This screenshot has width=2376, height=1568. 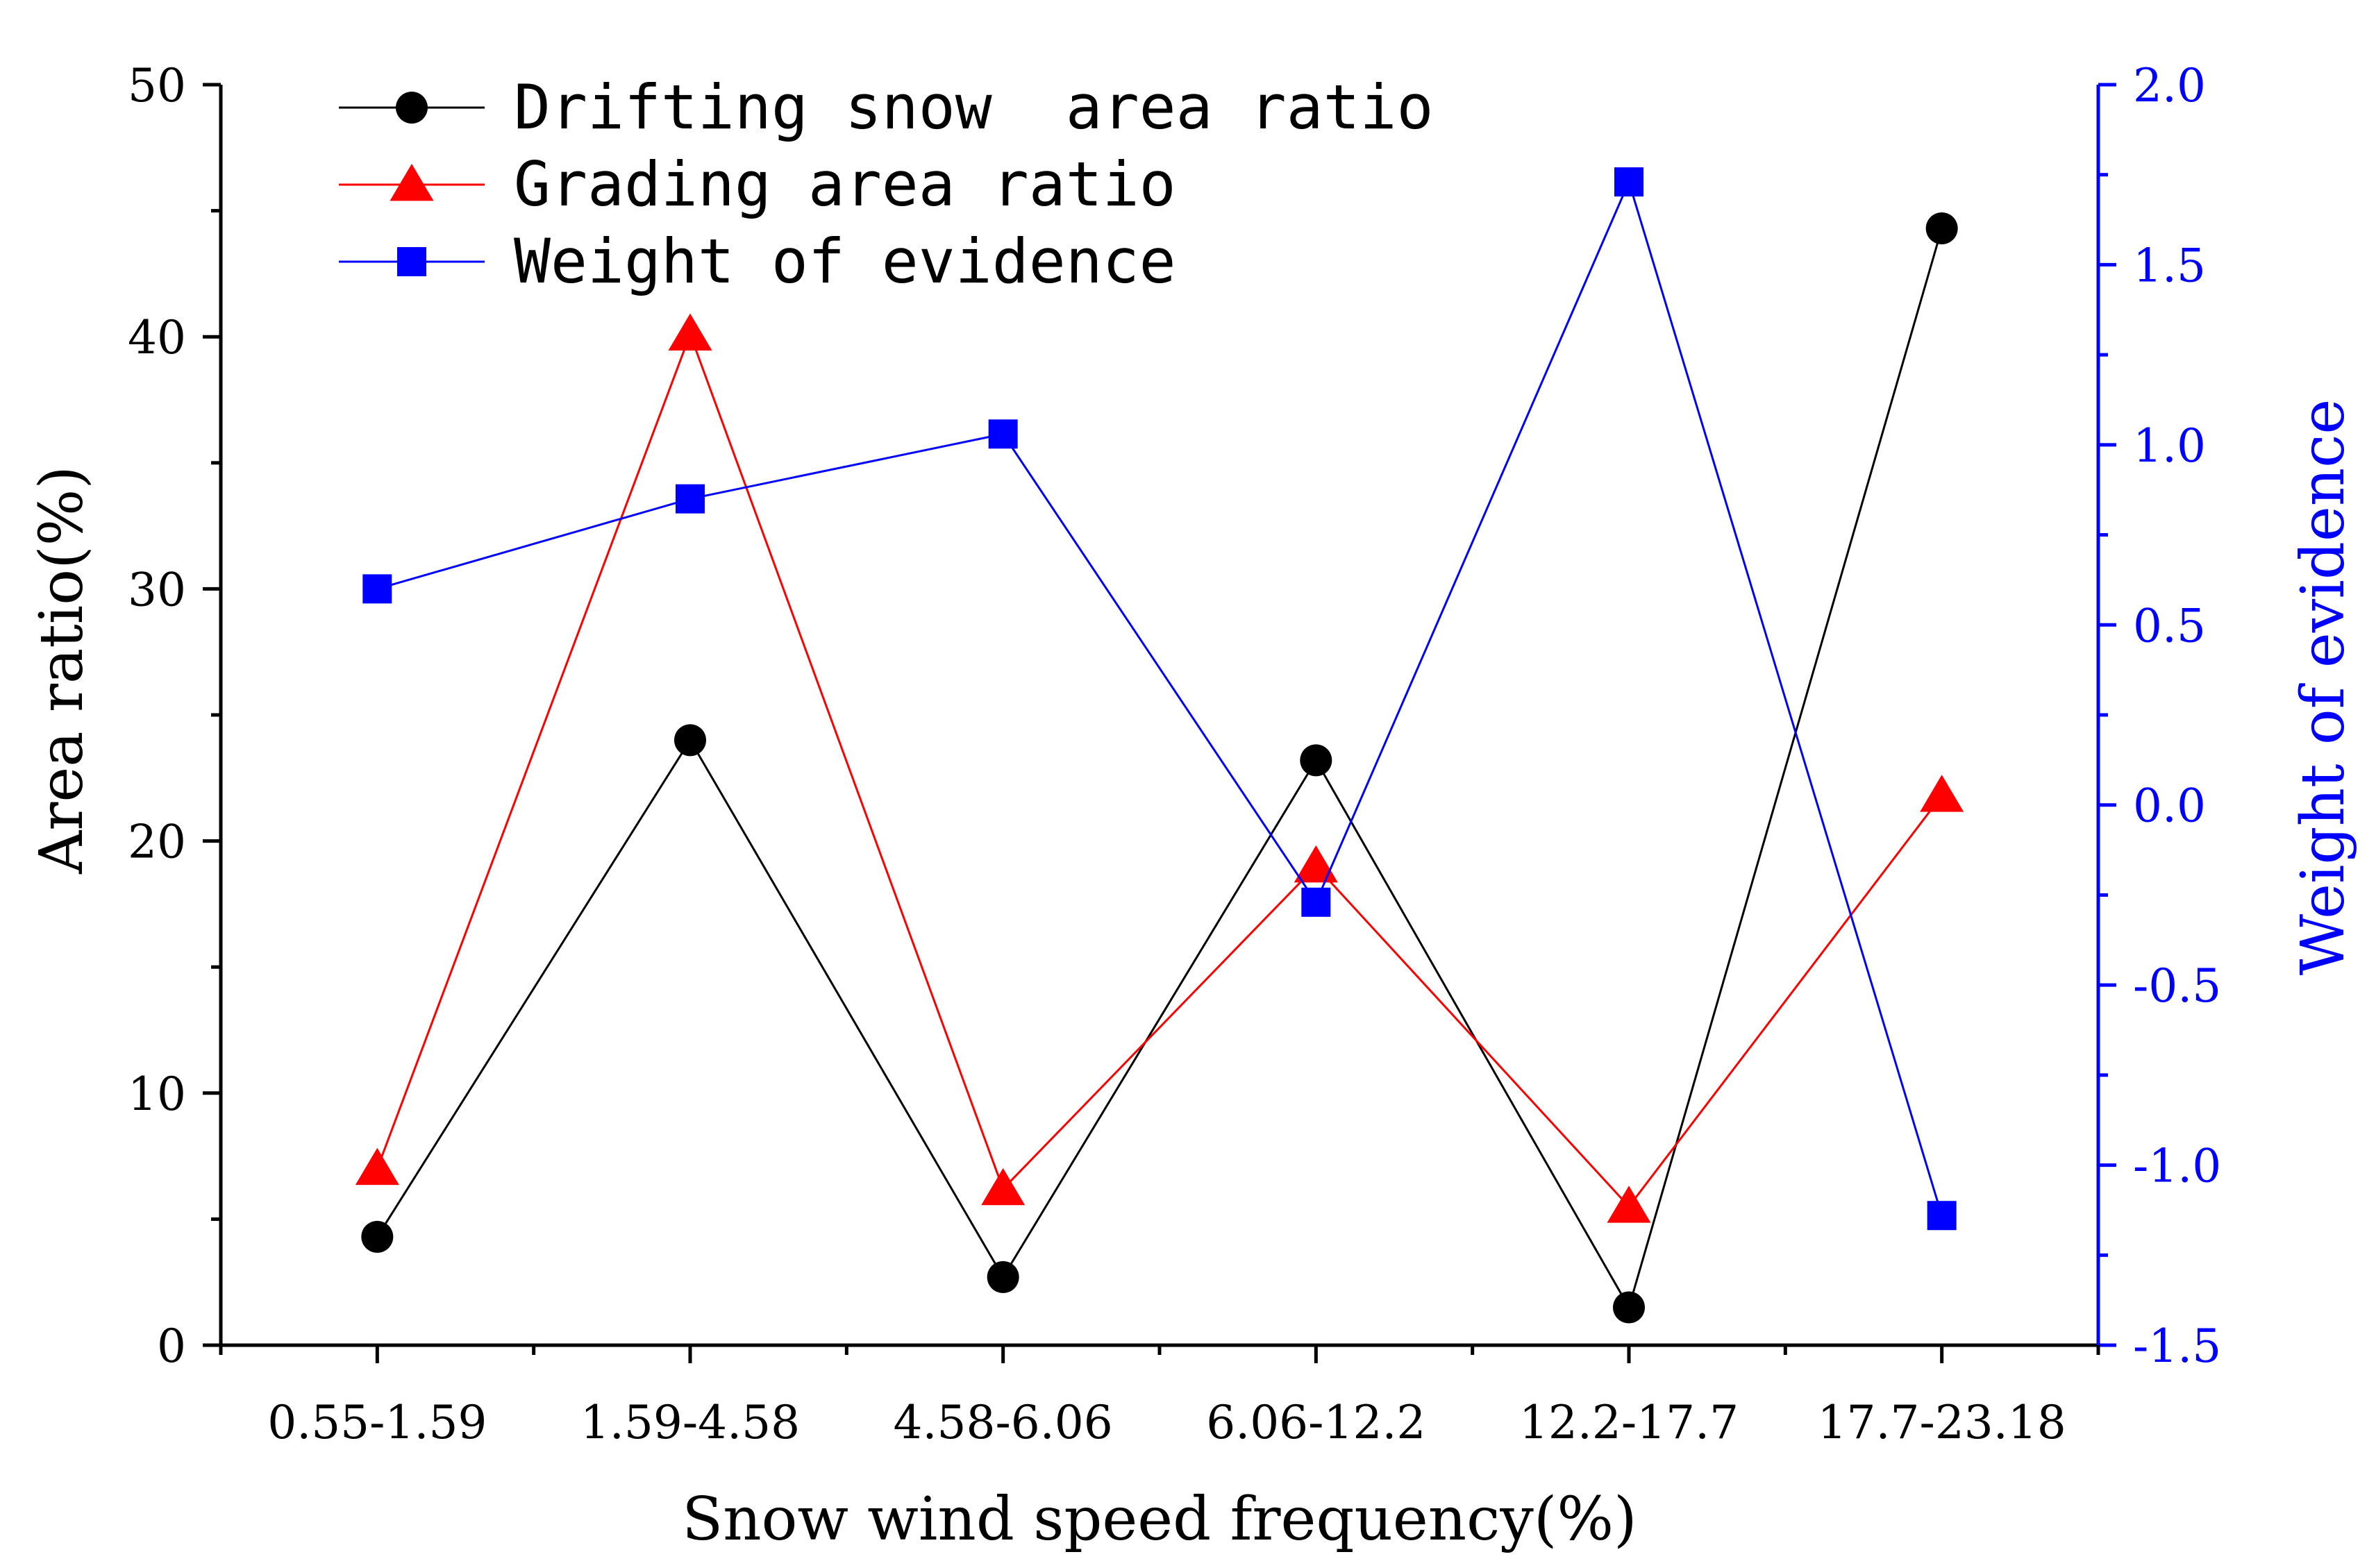 What do you see at coordinates (2177, 1346) in the screenshot?
I see `y2-tick-label: -1.5` at bounding box center [2177, 1346].